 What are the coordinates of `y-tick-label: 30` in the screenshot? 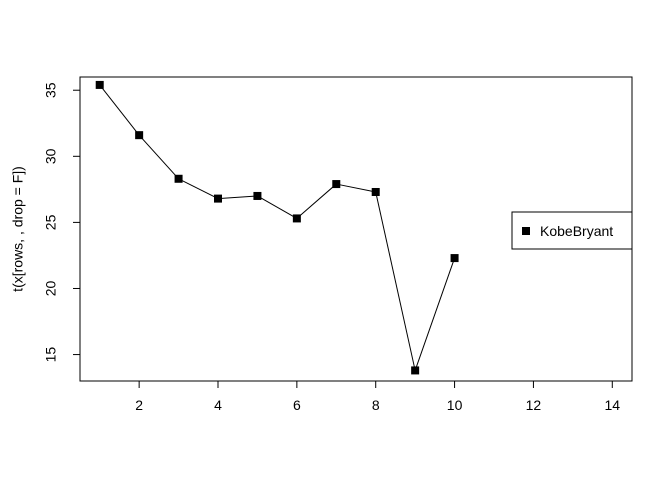 It's located at (51, 156).